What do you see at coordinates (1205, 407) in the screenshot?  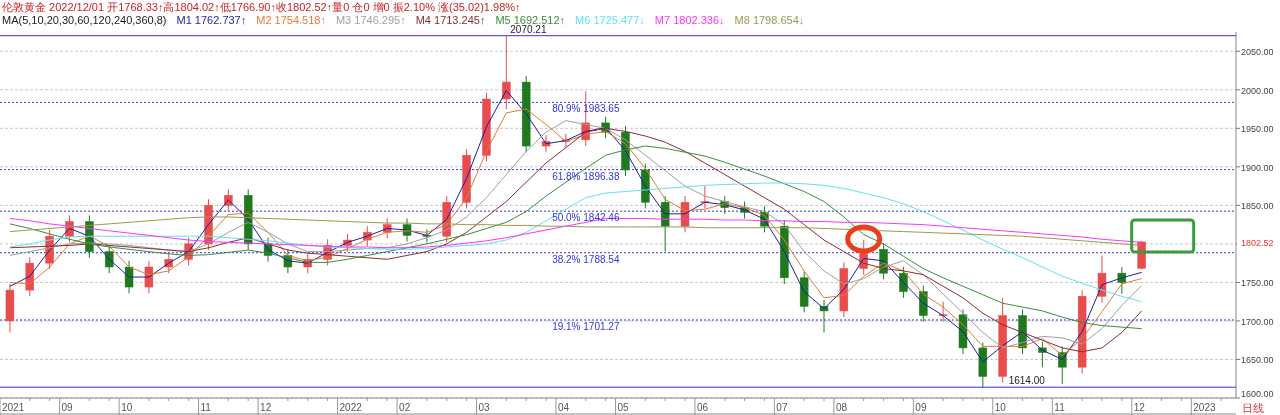 I see `x-tick-label: 2023` at bounding box center [1205, 407].